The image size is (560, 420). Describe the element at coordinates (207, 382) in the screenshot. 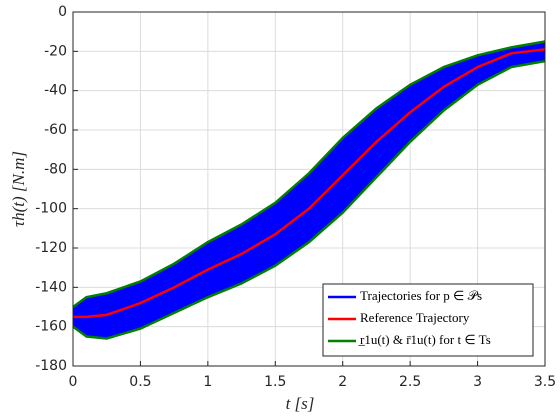

I see `x-tick-label: 1` at that location.